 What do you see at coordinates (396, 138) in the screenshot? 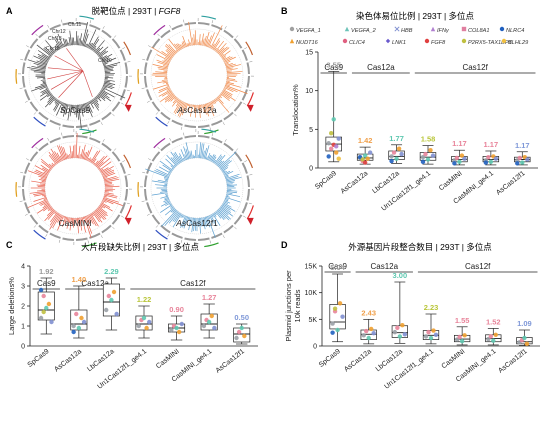
I see `mean-label: 1.77` at bounding box center [396, 138].